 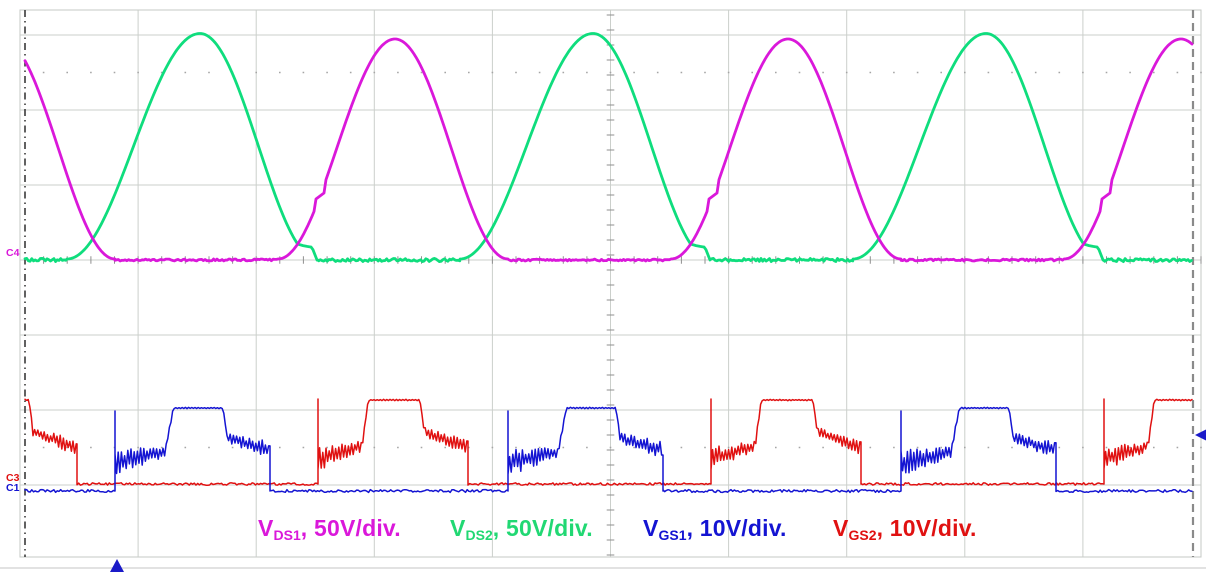 I want to click on legend-vgs2: VGS2, 10V/div., so click(x=905, y=529).